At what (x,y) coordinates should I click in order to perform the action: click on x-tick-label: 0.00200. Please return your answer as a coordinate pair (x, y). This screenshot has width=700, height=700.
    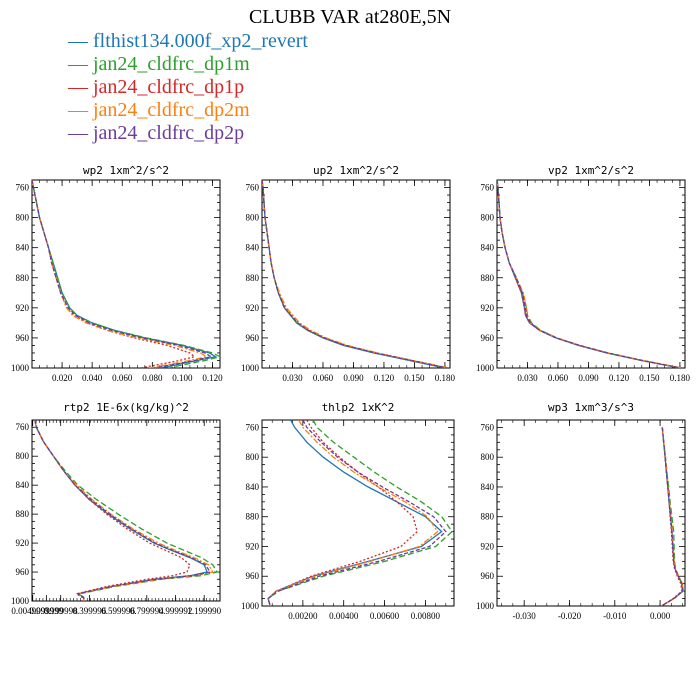
    Looking at the image, I should click on (303, 616).